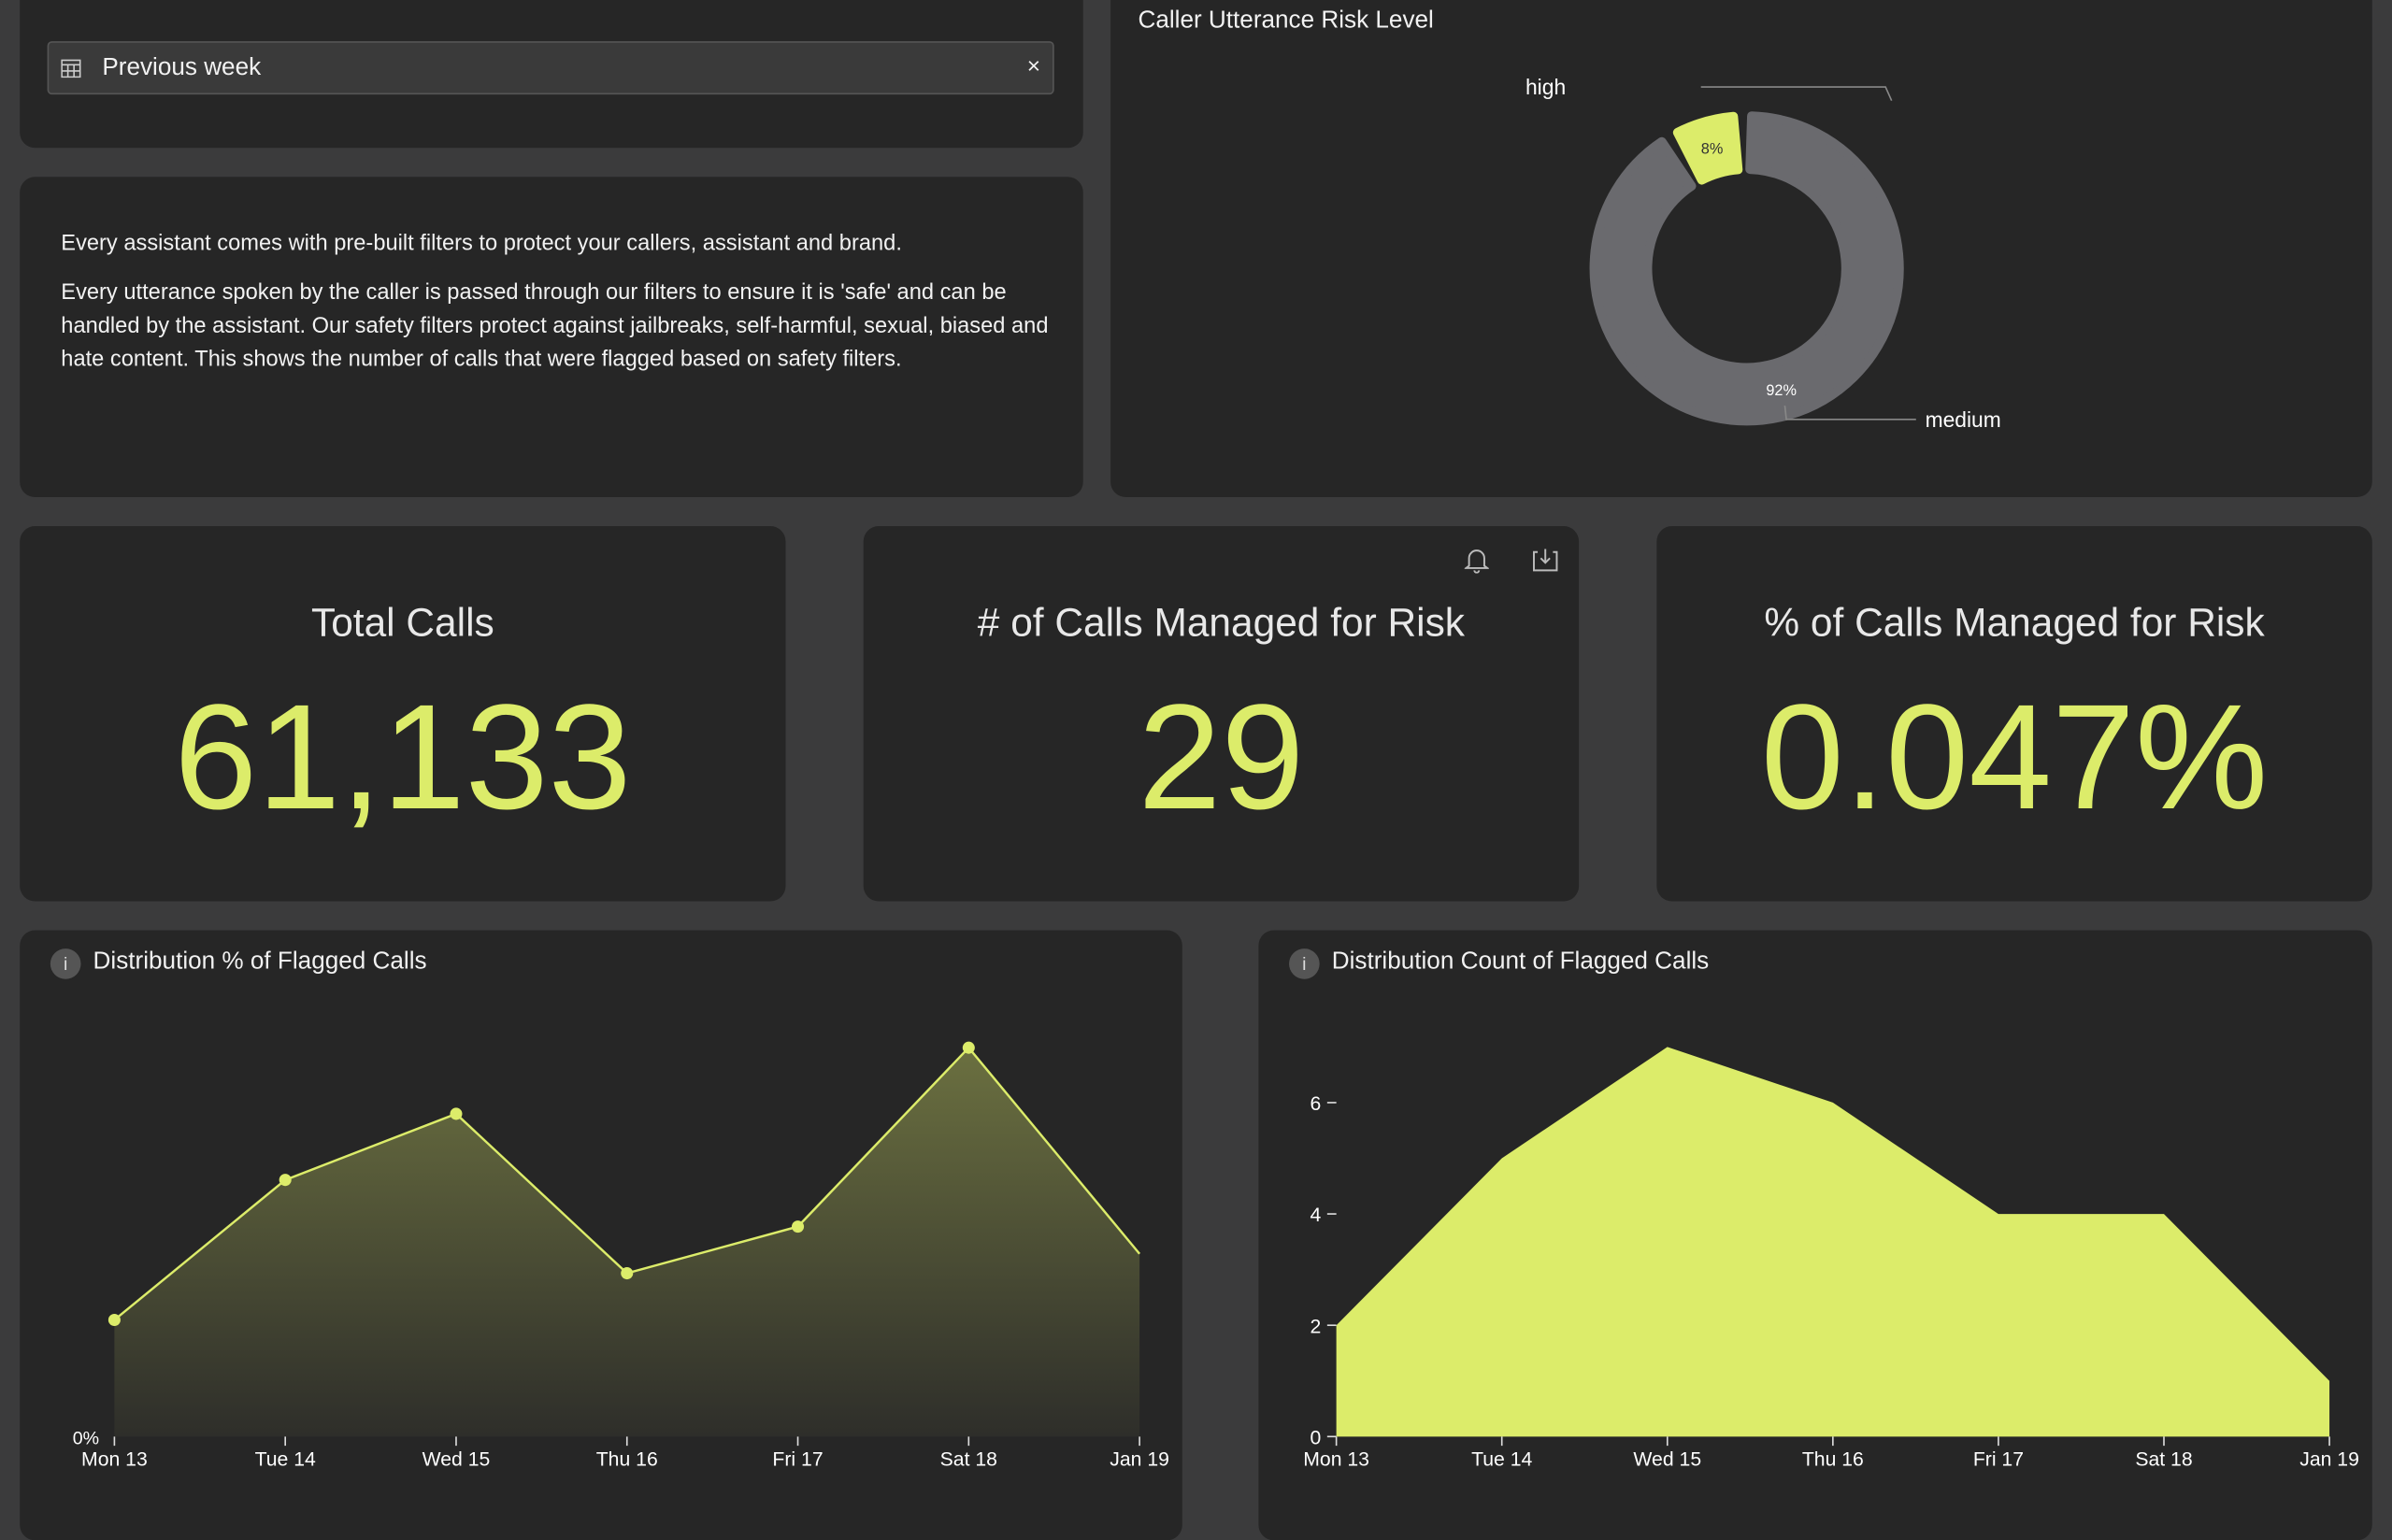 Image resolution: width=2392 pixels, height=1540 pixels. Describe the element at coordinates (2014, 756) in the screenshot. I see `kpi-value: 0.047%` at that location.